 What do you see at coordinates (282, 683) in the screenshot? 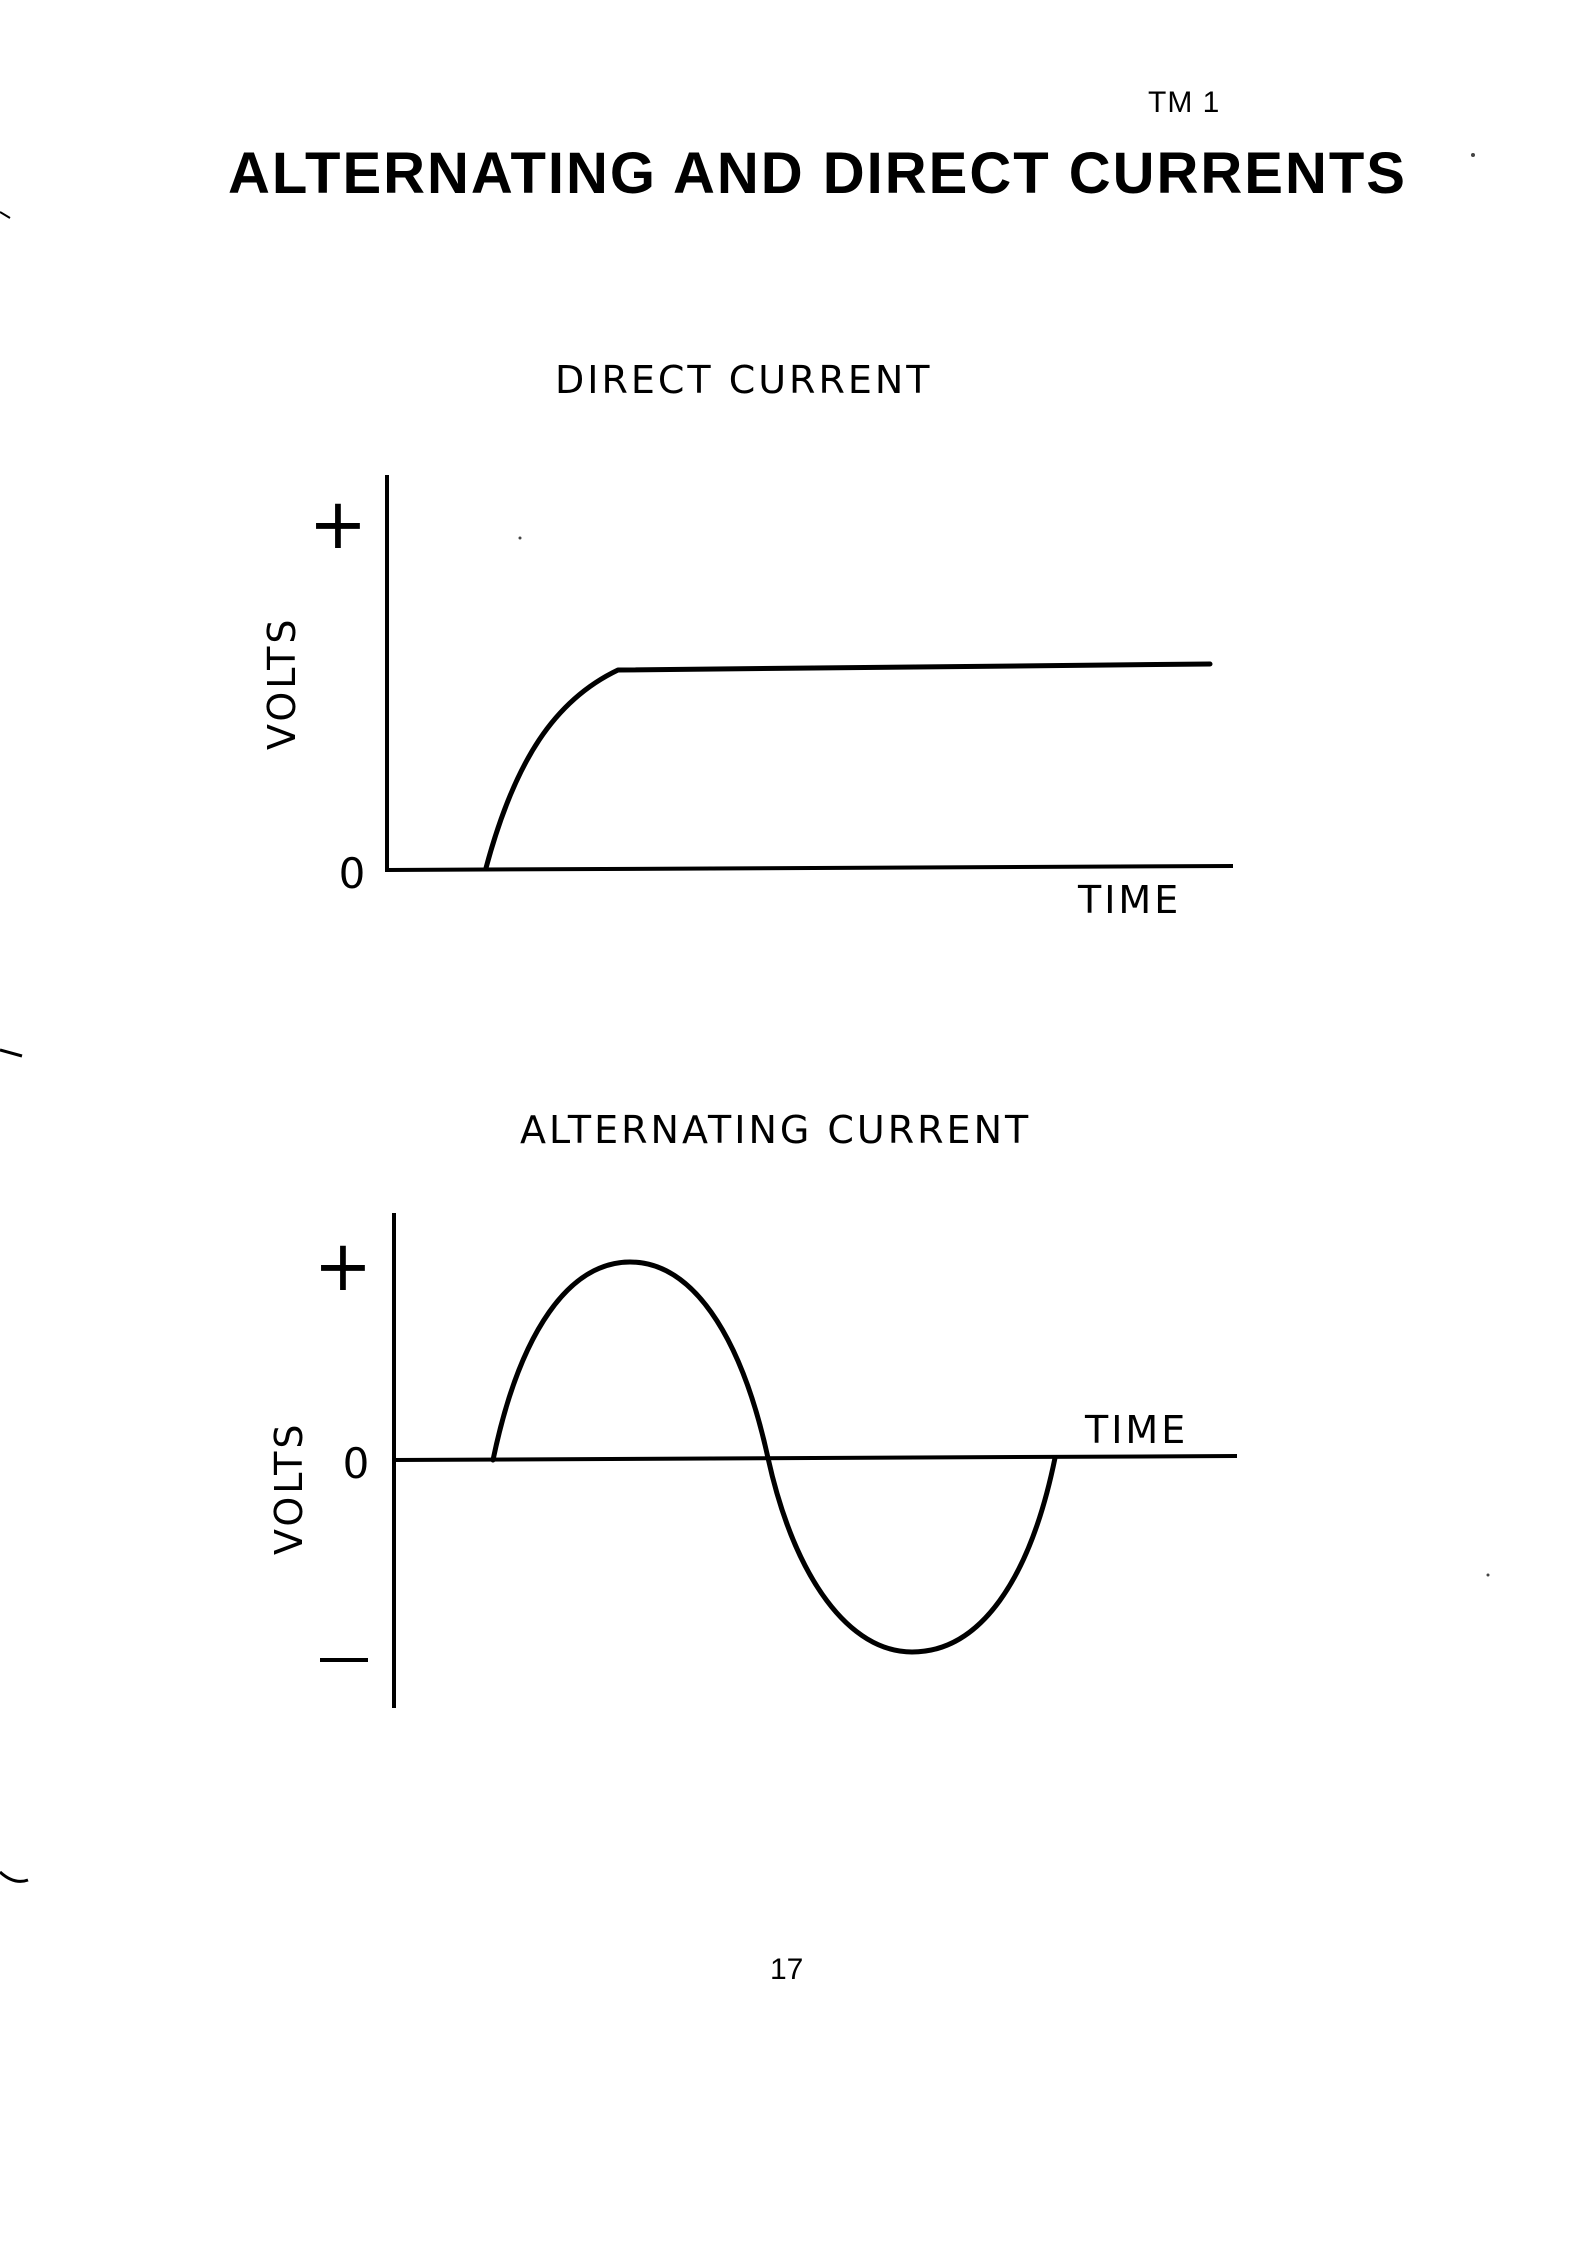
I see `dc-y-axis-label: VOLTS` at bounding box center [282, 683].